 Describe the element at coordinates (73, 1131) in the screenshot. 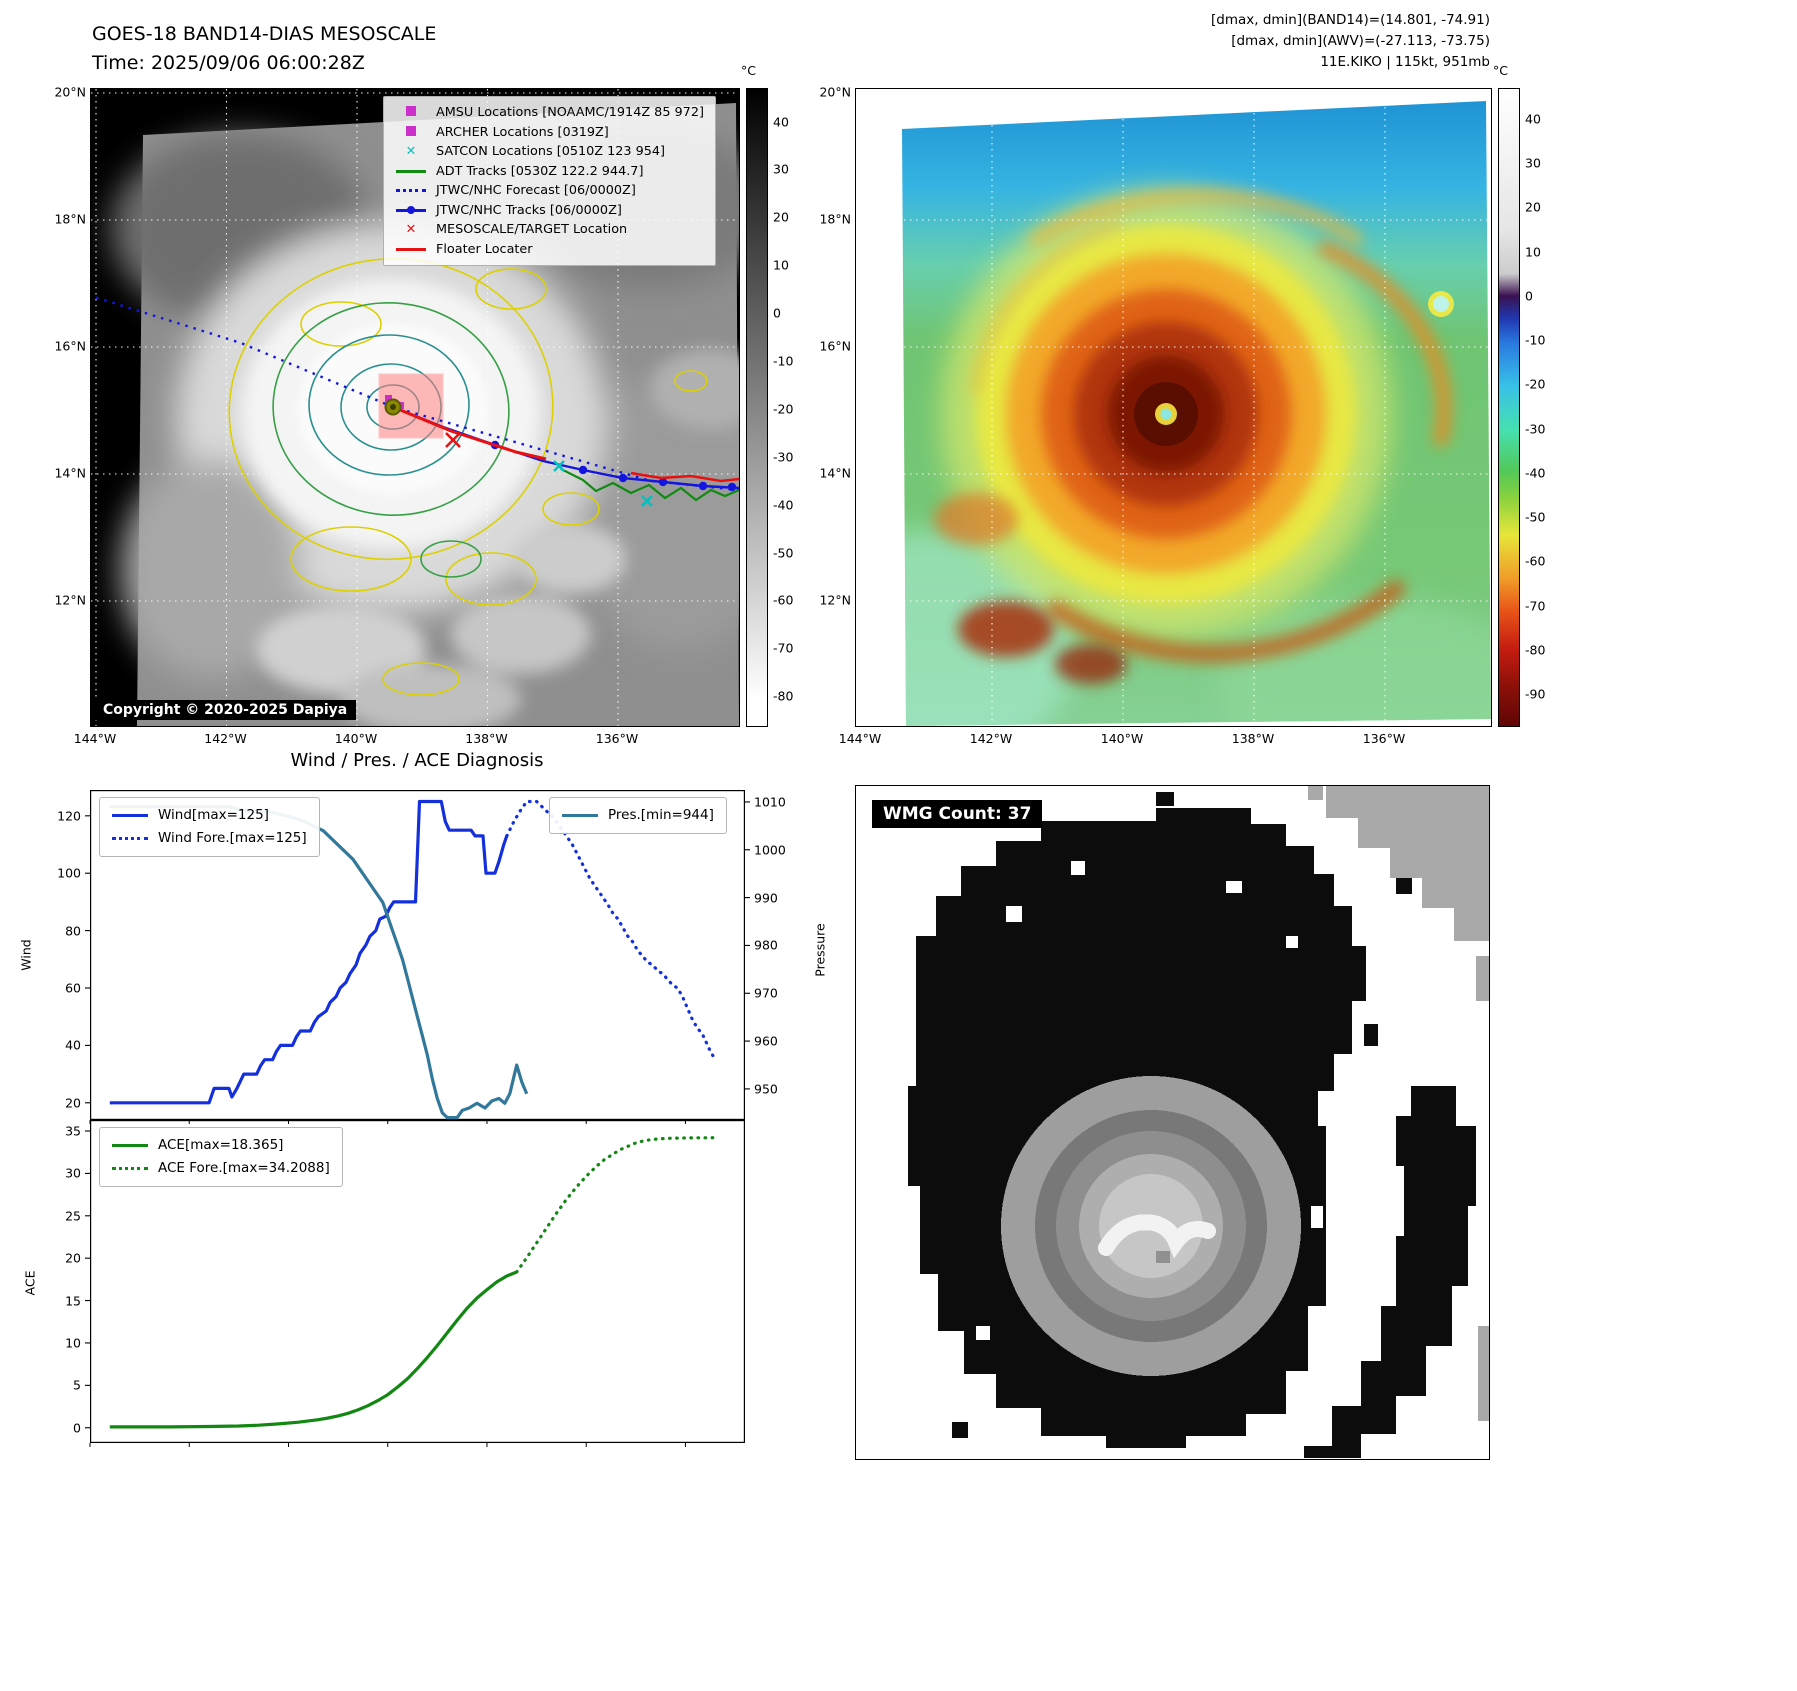

I see `axis-tick-label: 35` at that location.